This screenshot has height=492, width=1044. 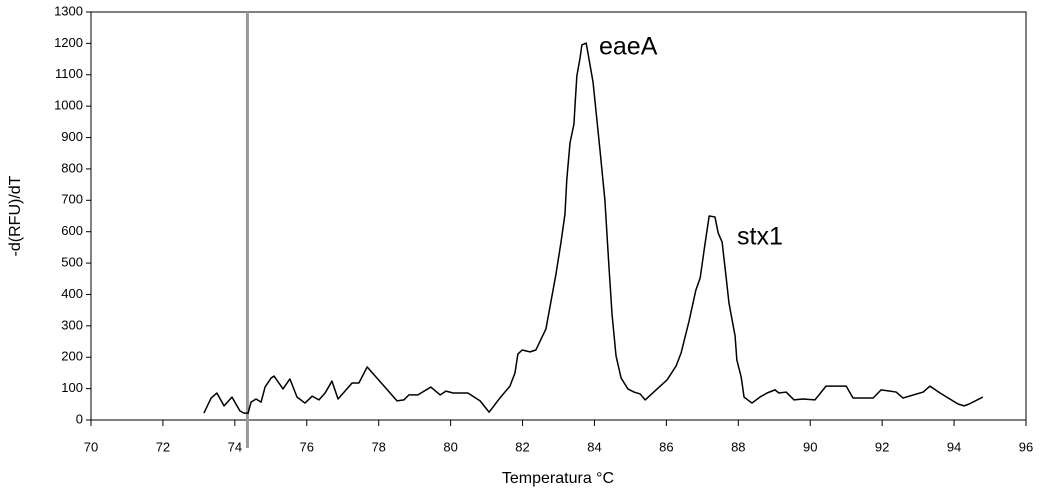 What do you see at coordinates (235, 446) in the screenshot?
I see `x-tick-label: 74` at bounding box center [235, 446].